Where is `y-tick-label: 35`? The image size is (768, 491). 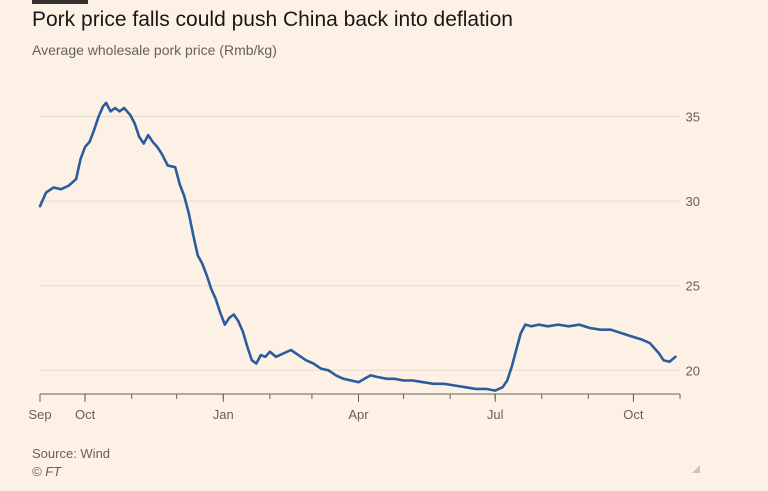
y-tick-label: 35 is located at coordinates (693, 116).